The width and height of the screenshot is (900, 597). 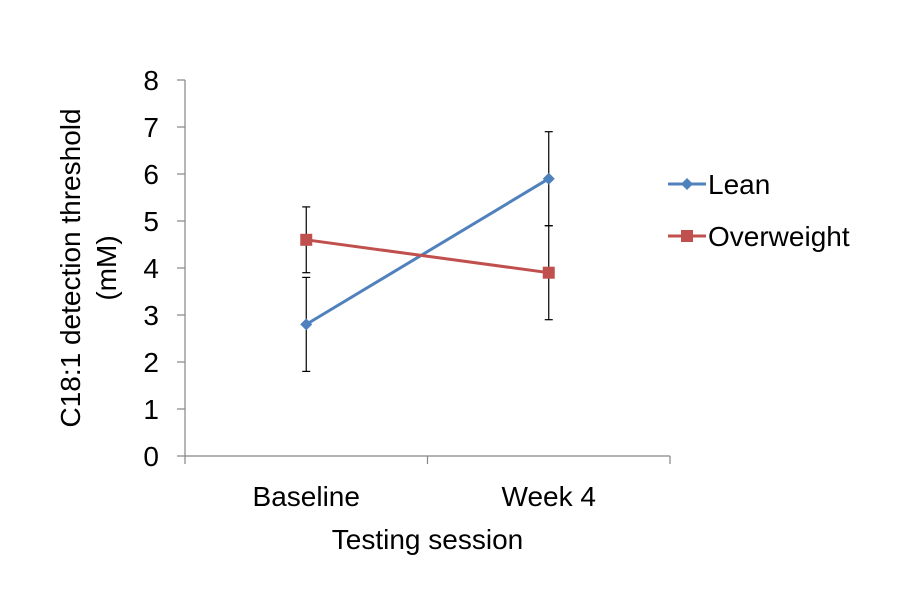 What do you see at coordinates (151, 174) in the screenshot?
I see `y-tick-label: 6` at bounding box center [151, 174].